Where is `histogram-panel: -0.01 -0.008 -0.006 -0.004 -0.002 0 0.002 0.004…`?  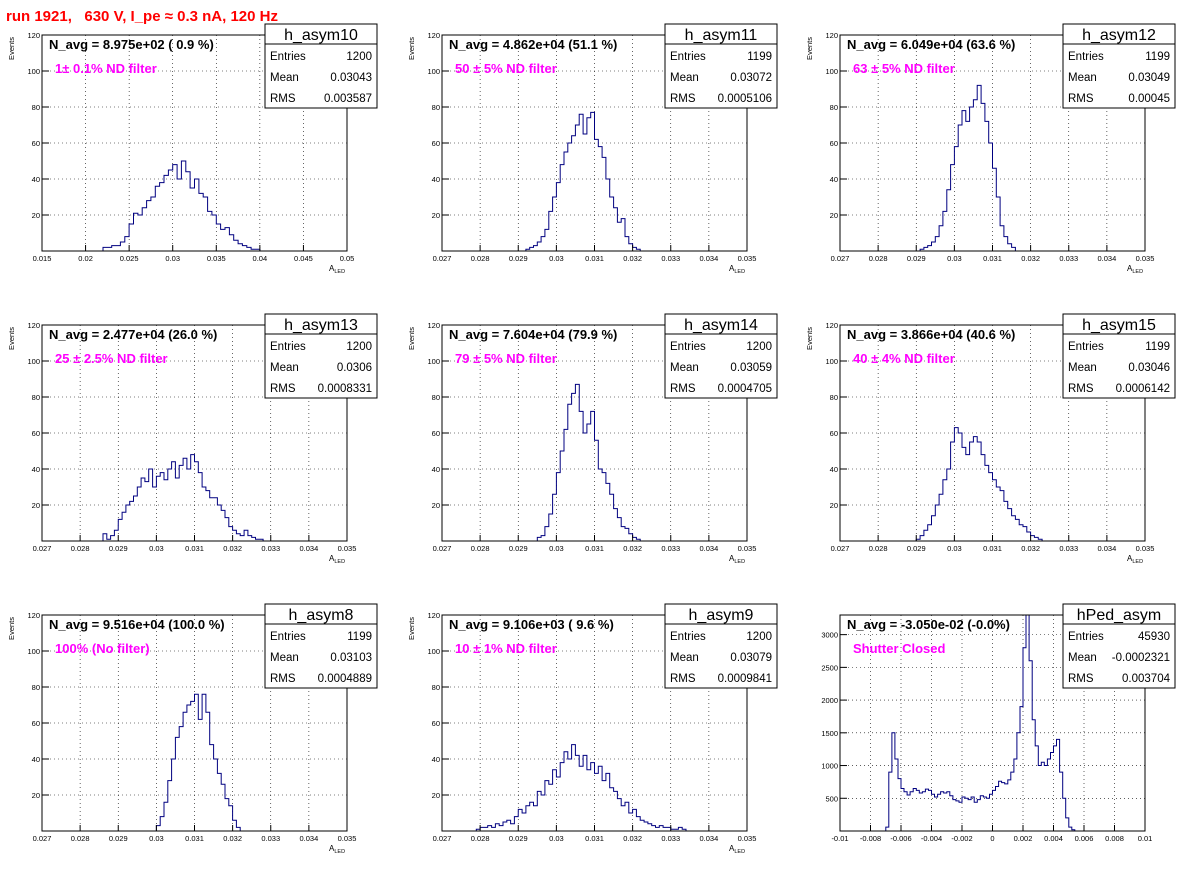
histogram-panel: -0.01 -0.008 -0.006 -0.004 -0.002 0 0.002 0.004… is located at coordinates (998, 723).